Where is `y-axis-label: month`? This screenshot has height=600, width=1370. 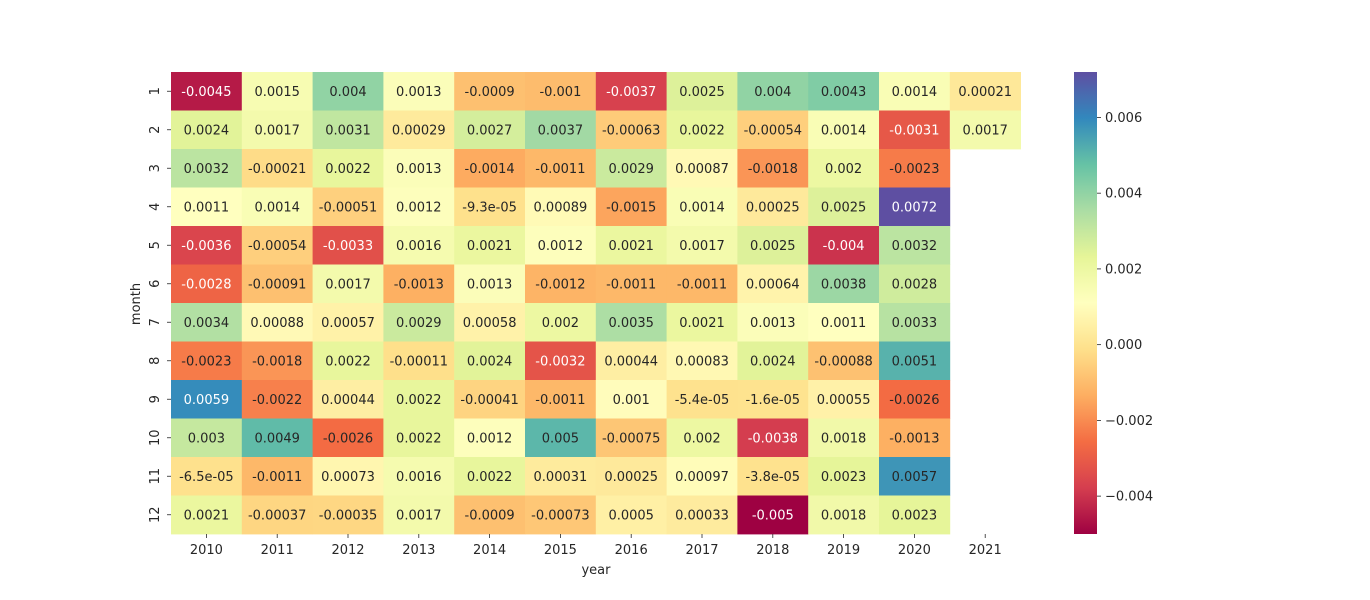 y-axis-label: month is located at coordinates (136, 304).